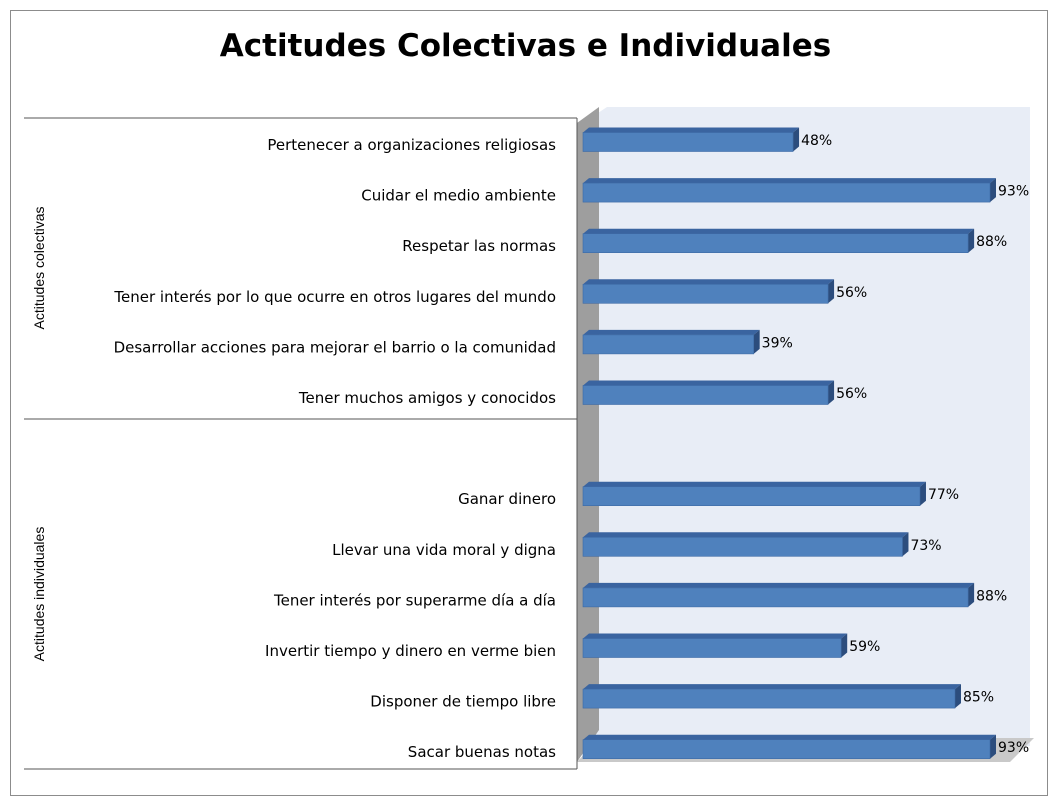 Image resolution: width=1051 pixels, height=798 pixels. Describe the element at coordinates (411, 145) in the screenshot. I see `category-label: Pertenecer a organizaciones religiosas` at that location.